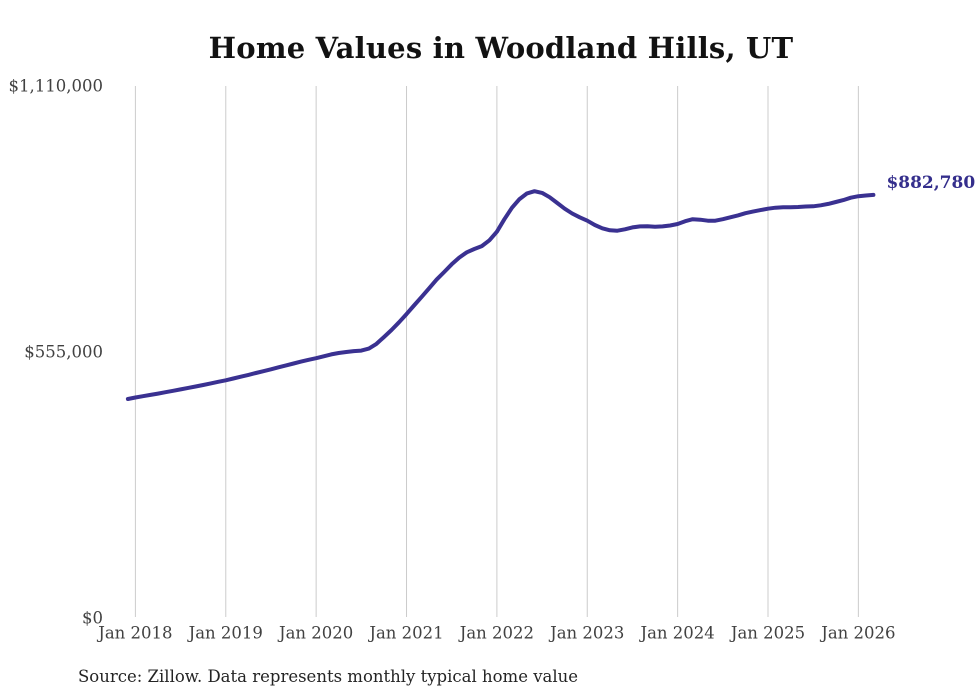 Image resolution: width=980 pixels, height=699 pixels. Describe the element at coordinates (501, 48) in the screenshot. I see `chart-title: Home Values in Woodland Hills, UT` at that location.